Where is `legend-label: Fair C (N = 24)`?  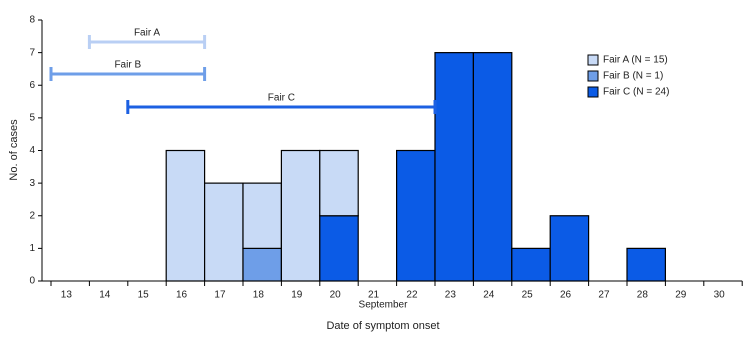
legend-label: Fair C (N = 24) is located at coordinates (636, 92).